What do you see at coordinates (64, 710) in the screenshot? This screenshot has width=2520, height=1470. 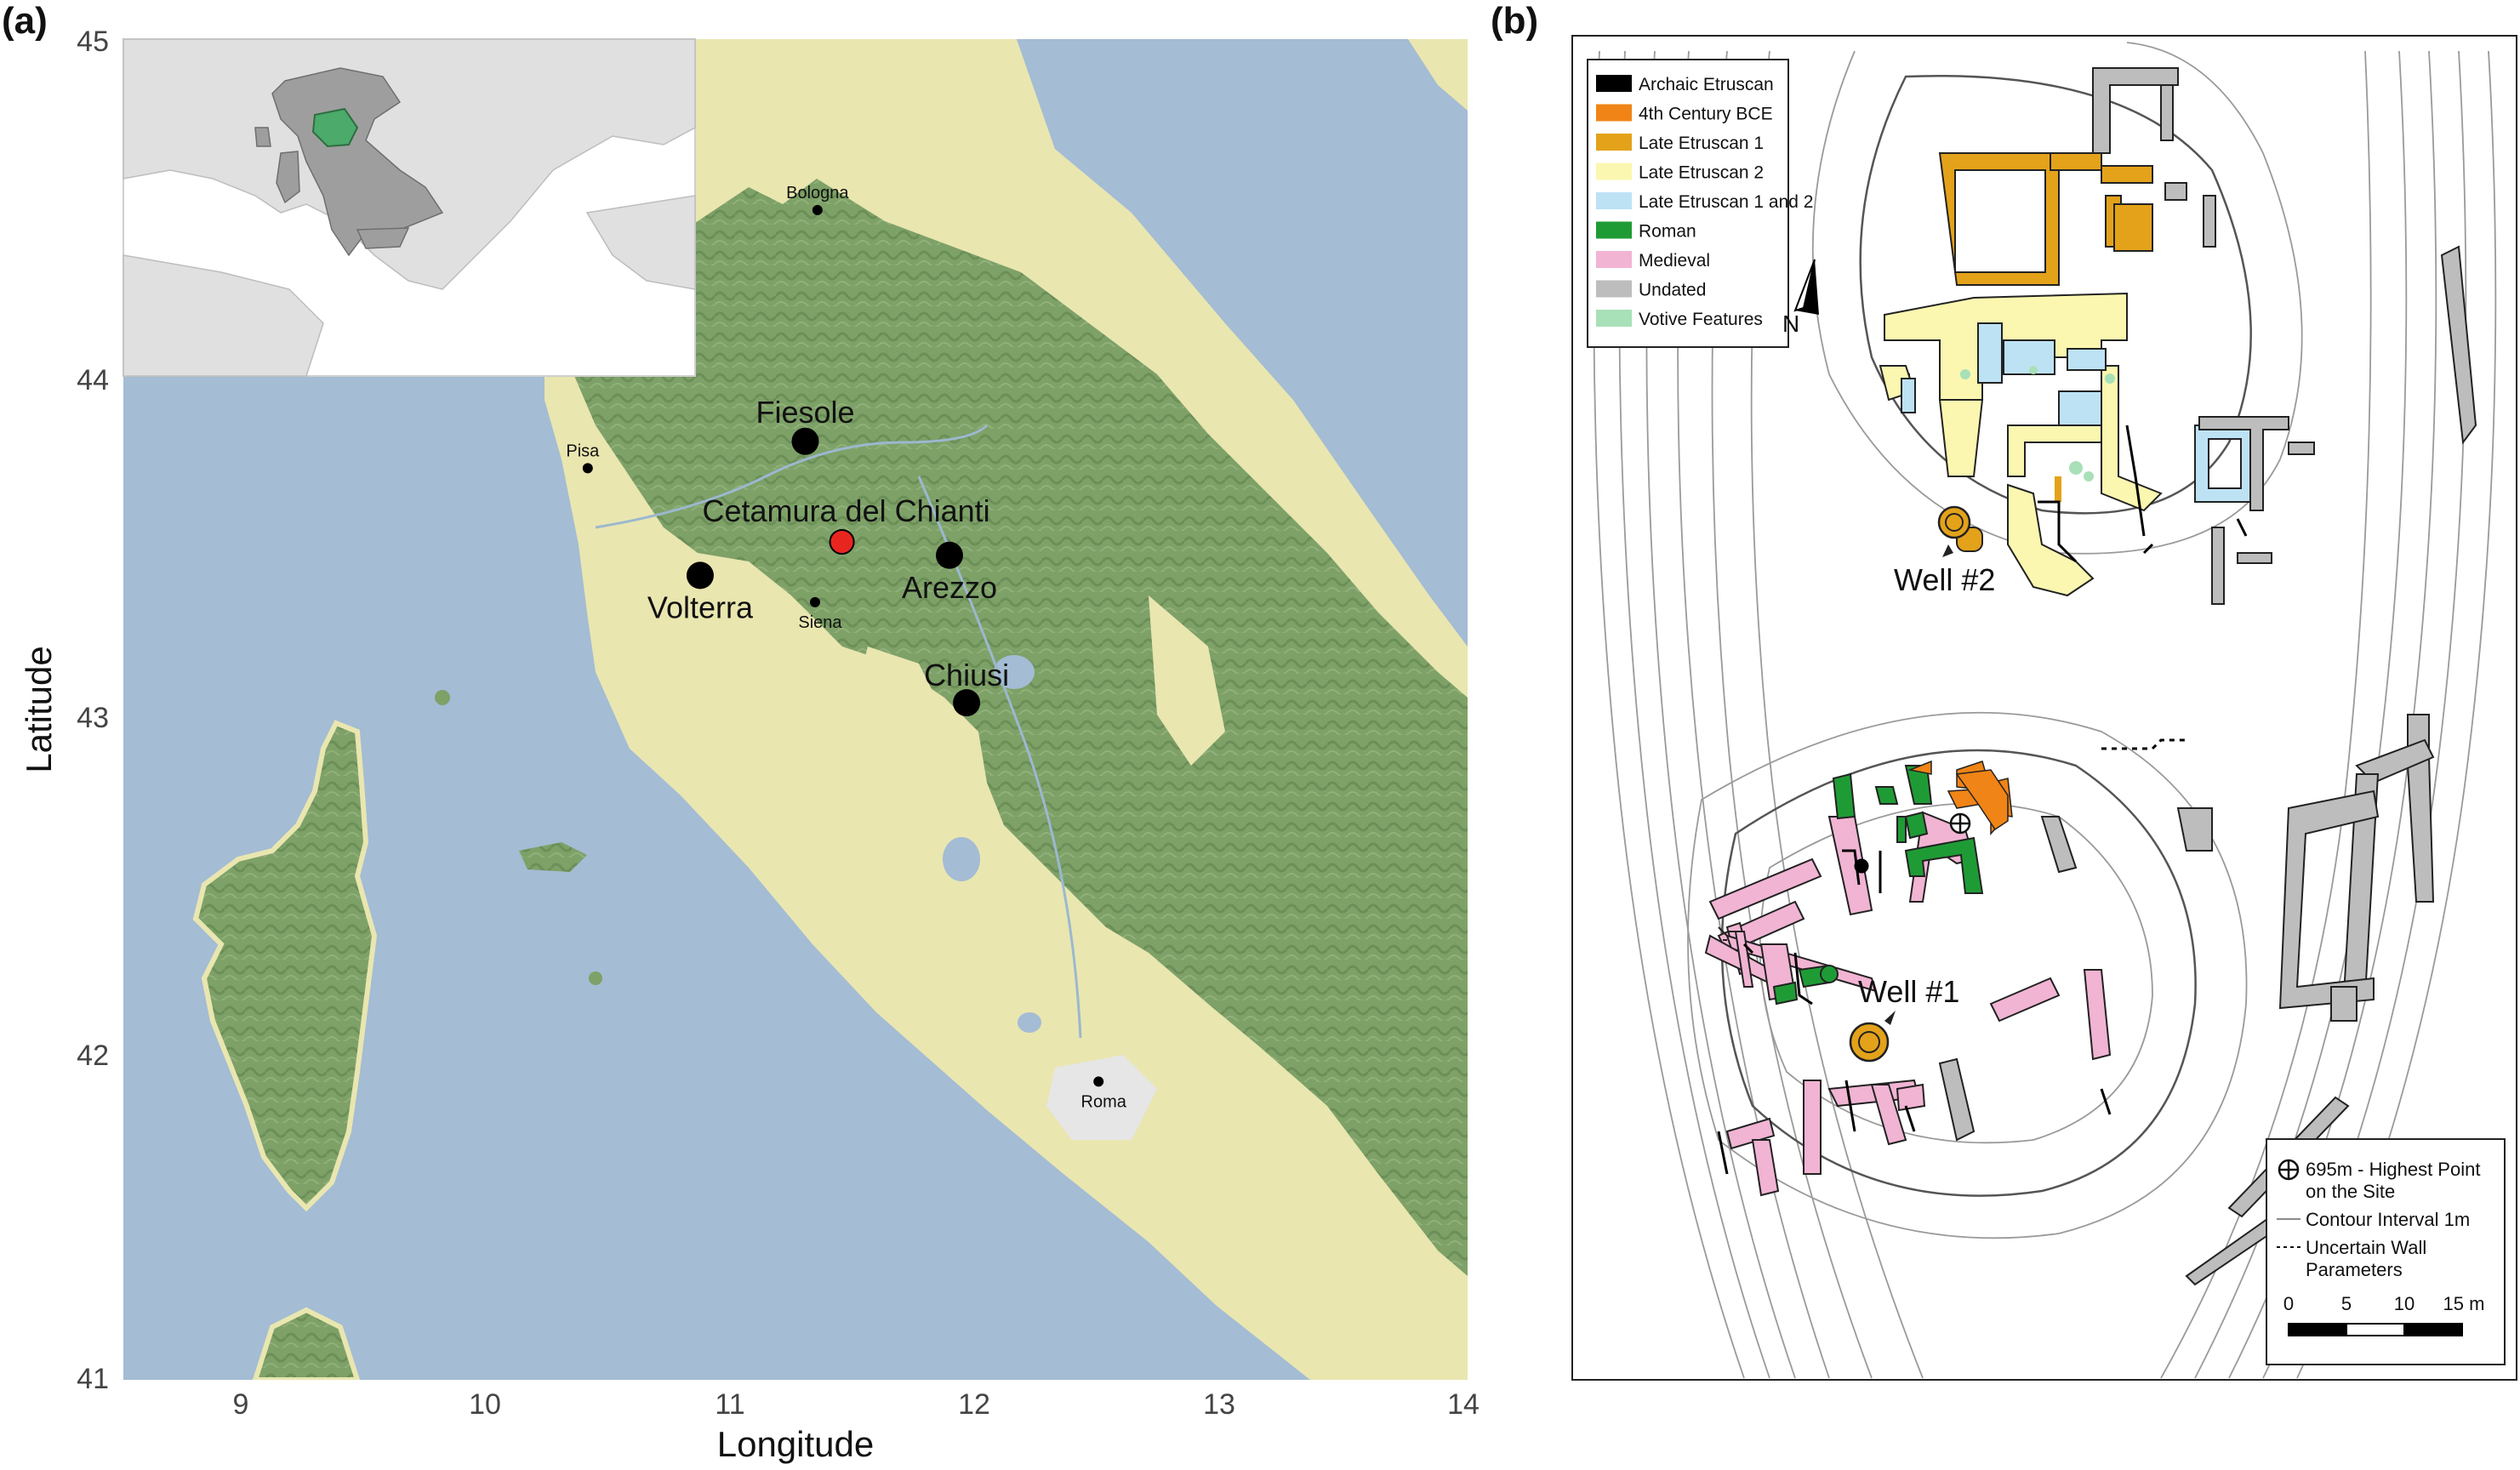 I see `y-axis: 45 44 43 42 41 Latitude` at bounding box center [64, 710].